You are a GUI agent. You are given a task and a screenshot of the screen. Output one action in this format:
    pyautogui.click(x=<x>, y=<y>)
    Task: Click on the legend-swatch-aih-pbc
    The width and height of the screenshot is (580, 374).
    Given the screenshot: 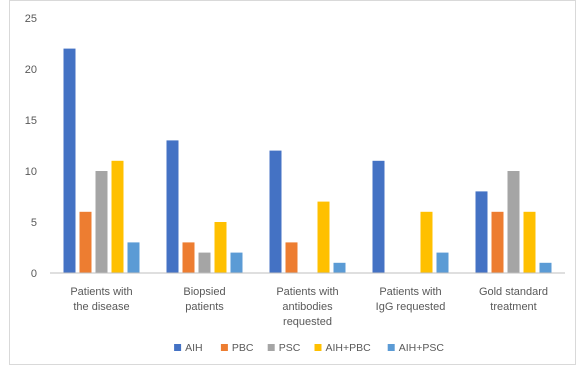 What is the action you would take?
    pyautogui.click(x=318, y=347)
    